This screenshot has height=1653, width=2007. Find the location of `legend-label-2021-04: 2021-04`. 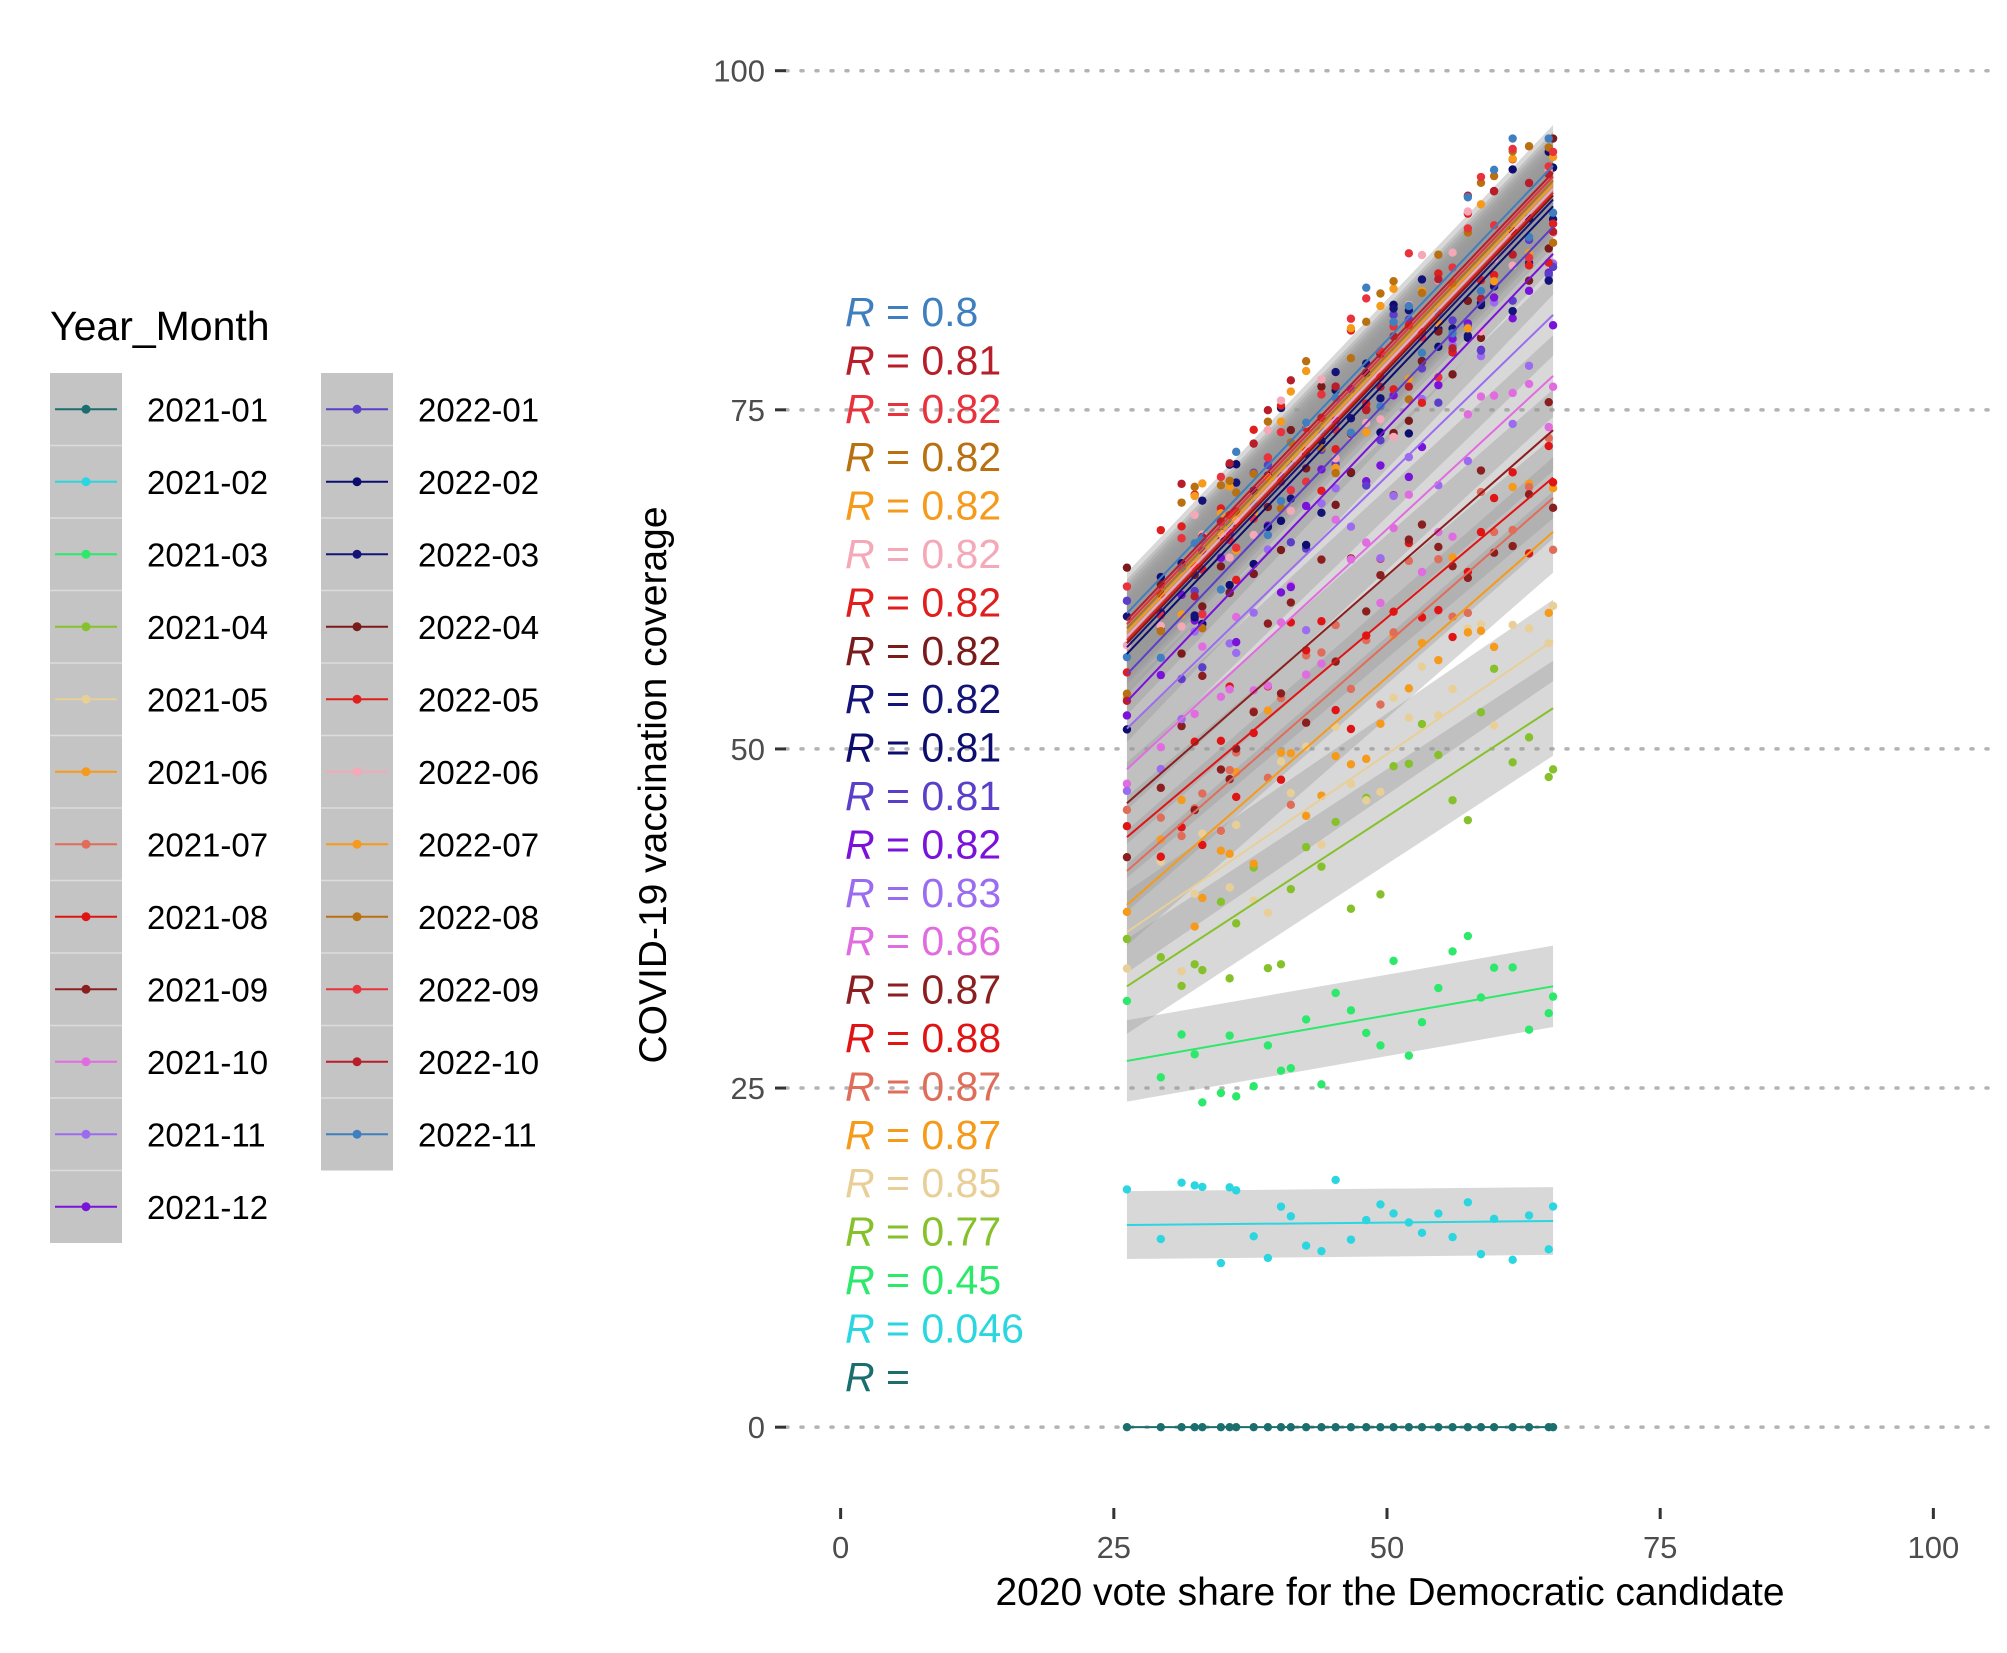

legend-label-2021-04: 2021-04 is located at coordinates (207, 627).